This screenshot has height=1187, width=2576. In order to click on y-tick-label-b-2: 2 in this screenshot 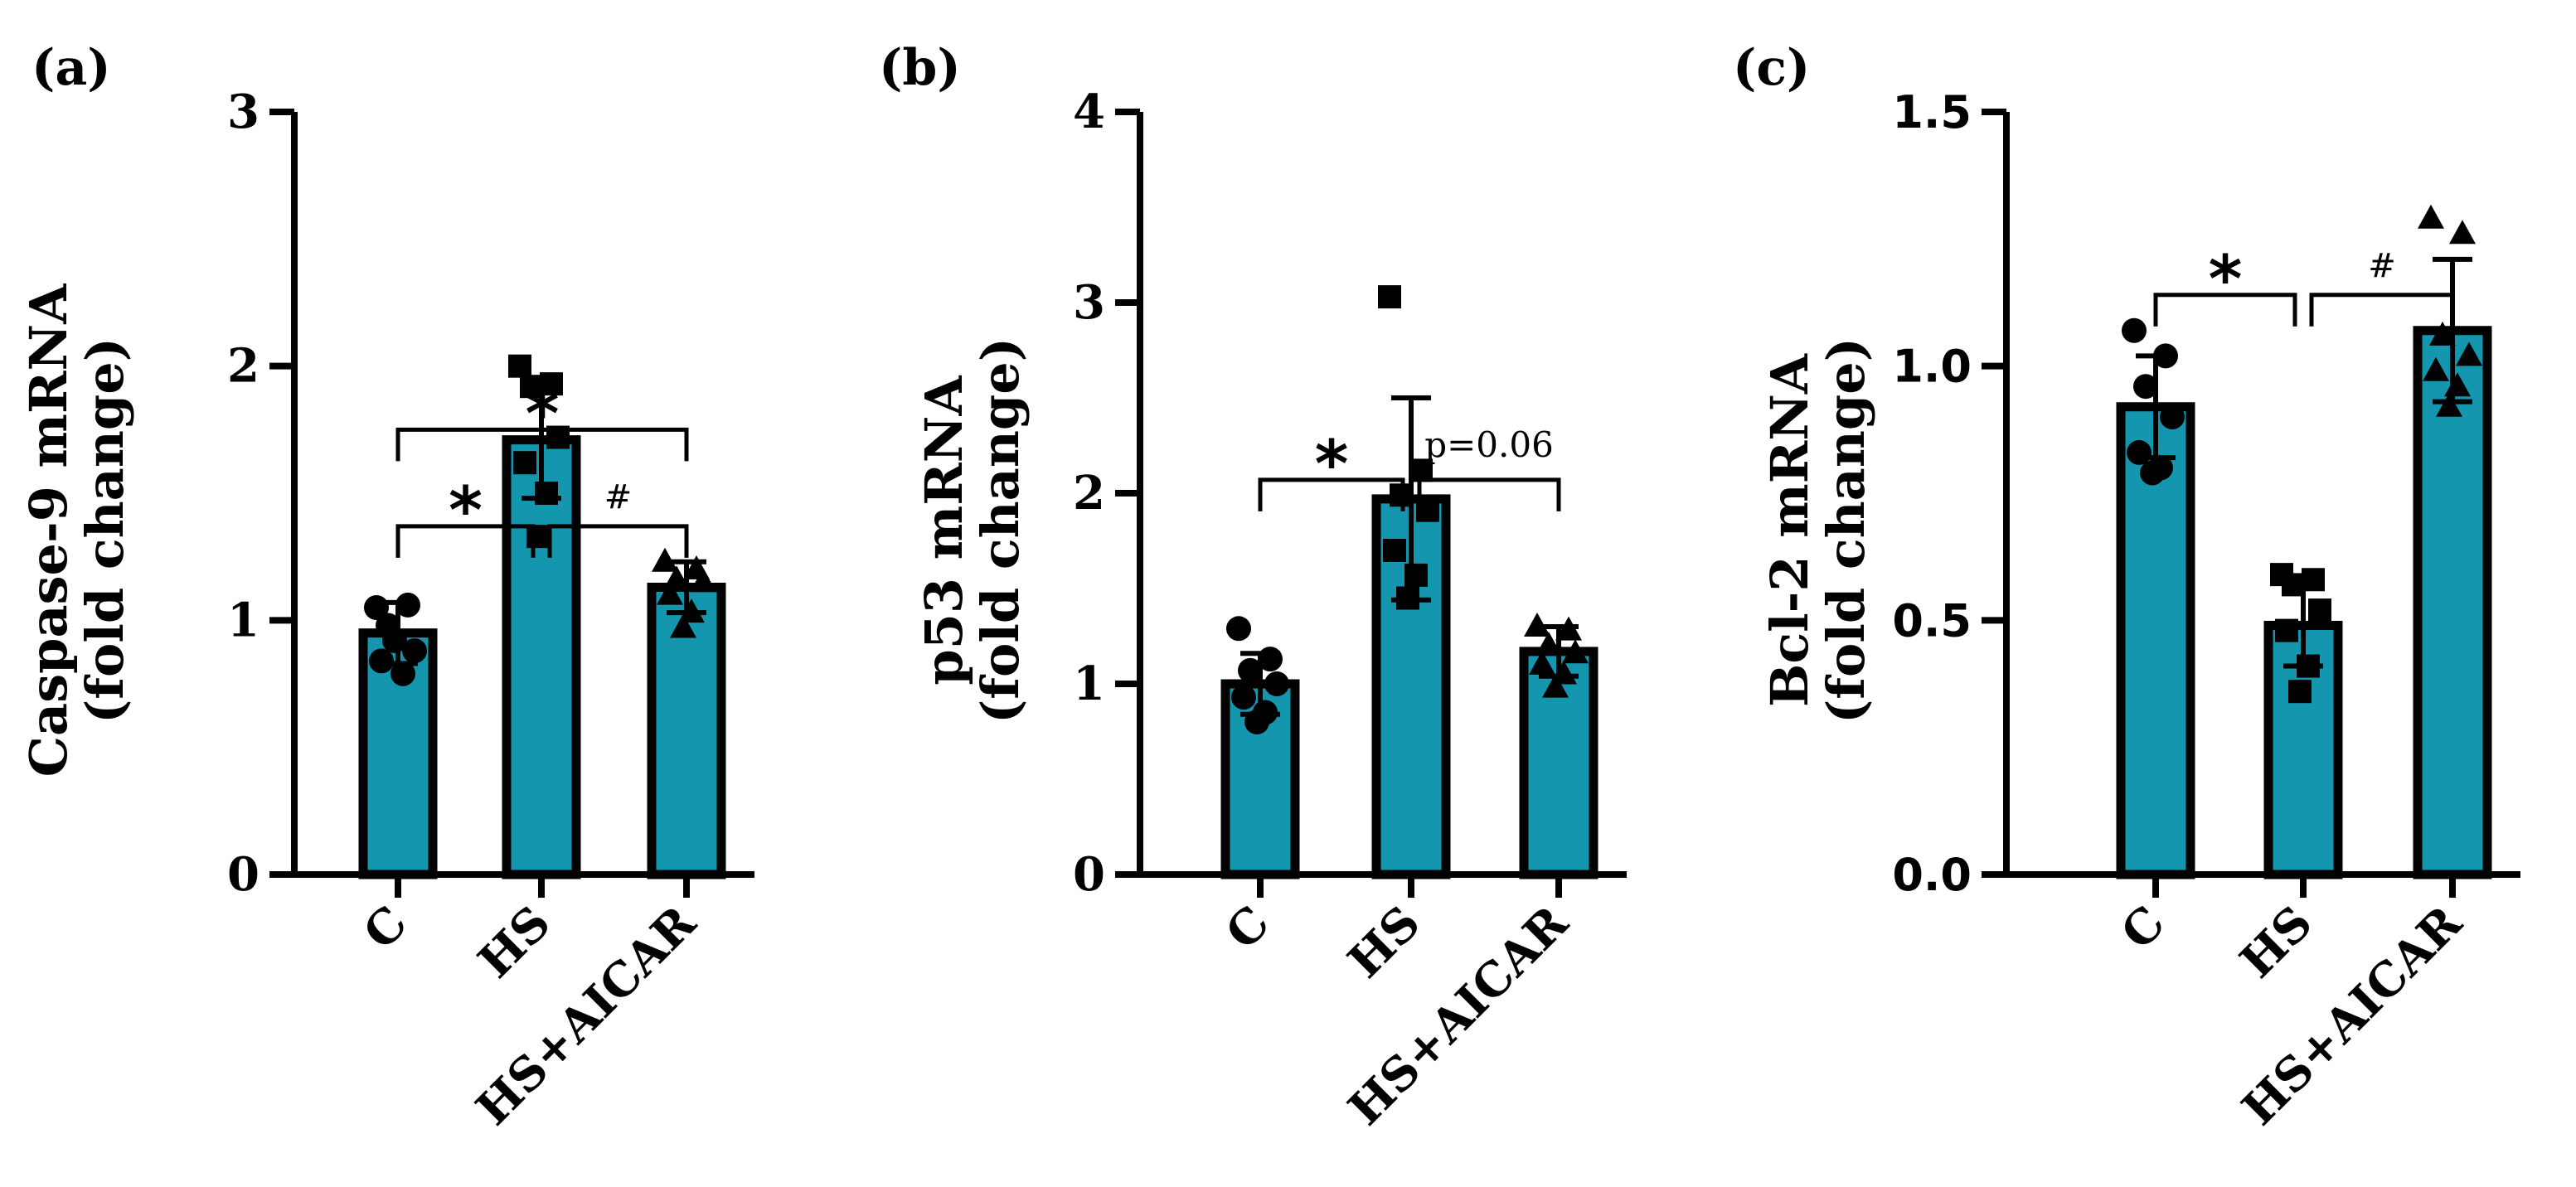, I will do `click(1089, 493)`.